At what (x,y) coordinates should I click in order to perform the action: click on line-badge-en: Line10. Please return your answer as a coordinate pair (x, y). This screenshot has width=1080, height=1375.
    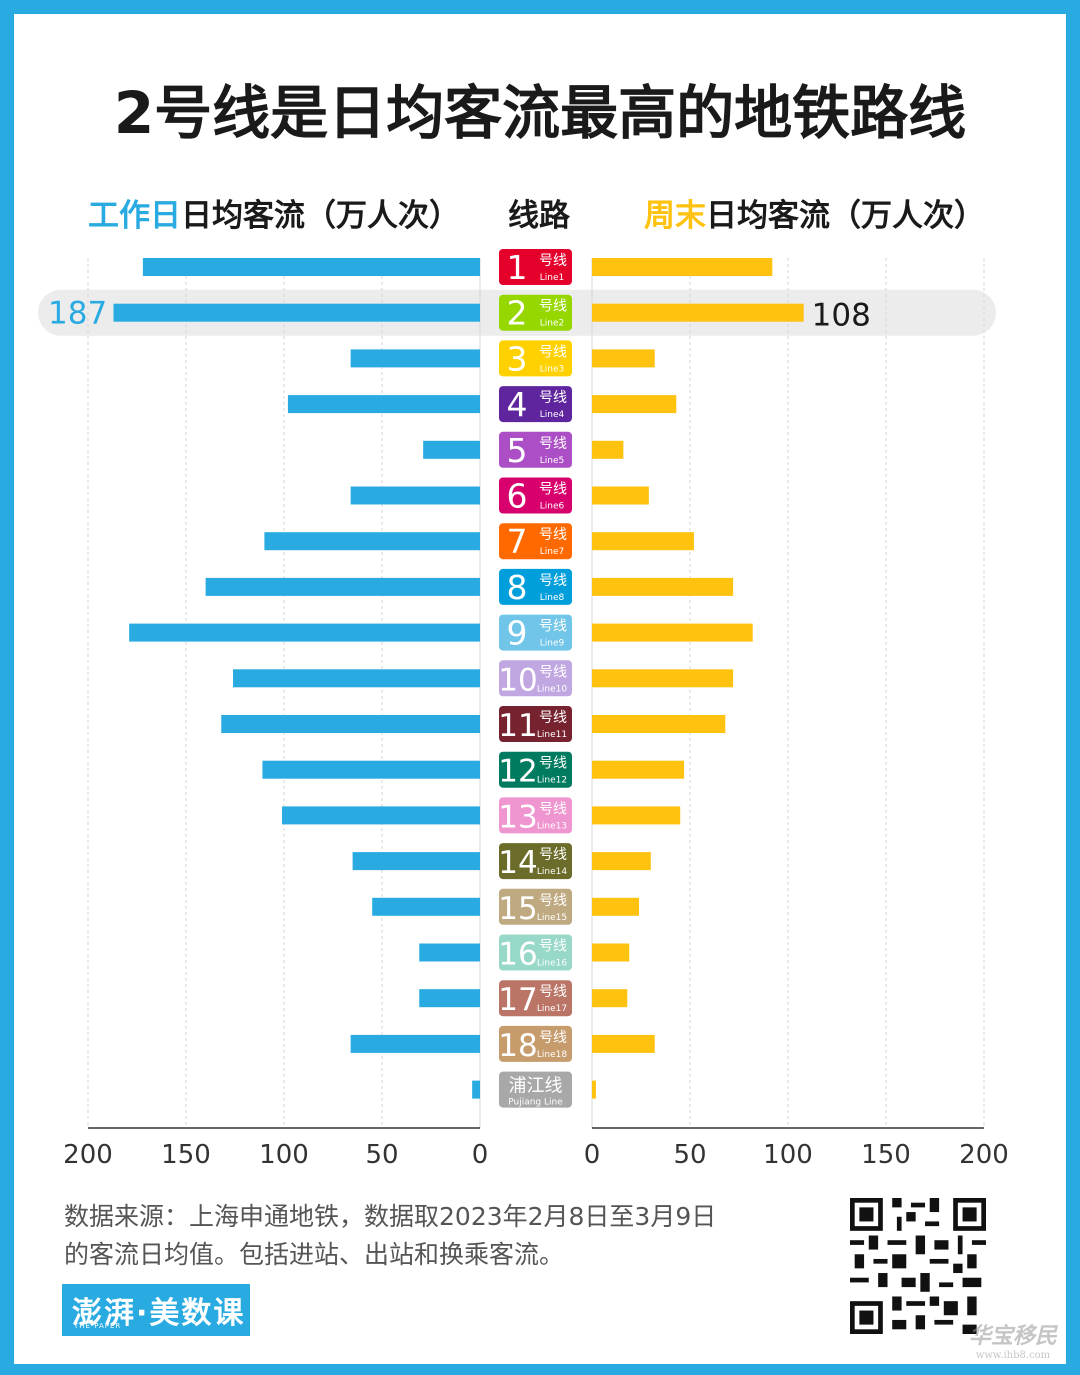
    Looking at the image, I should click on (552, 689).